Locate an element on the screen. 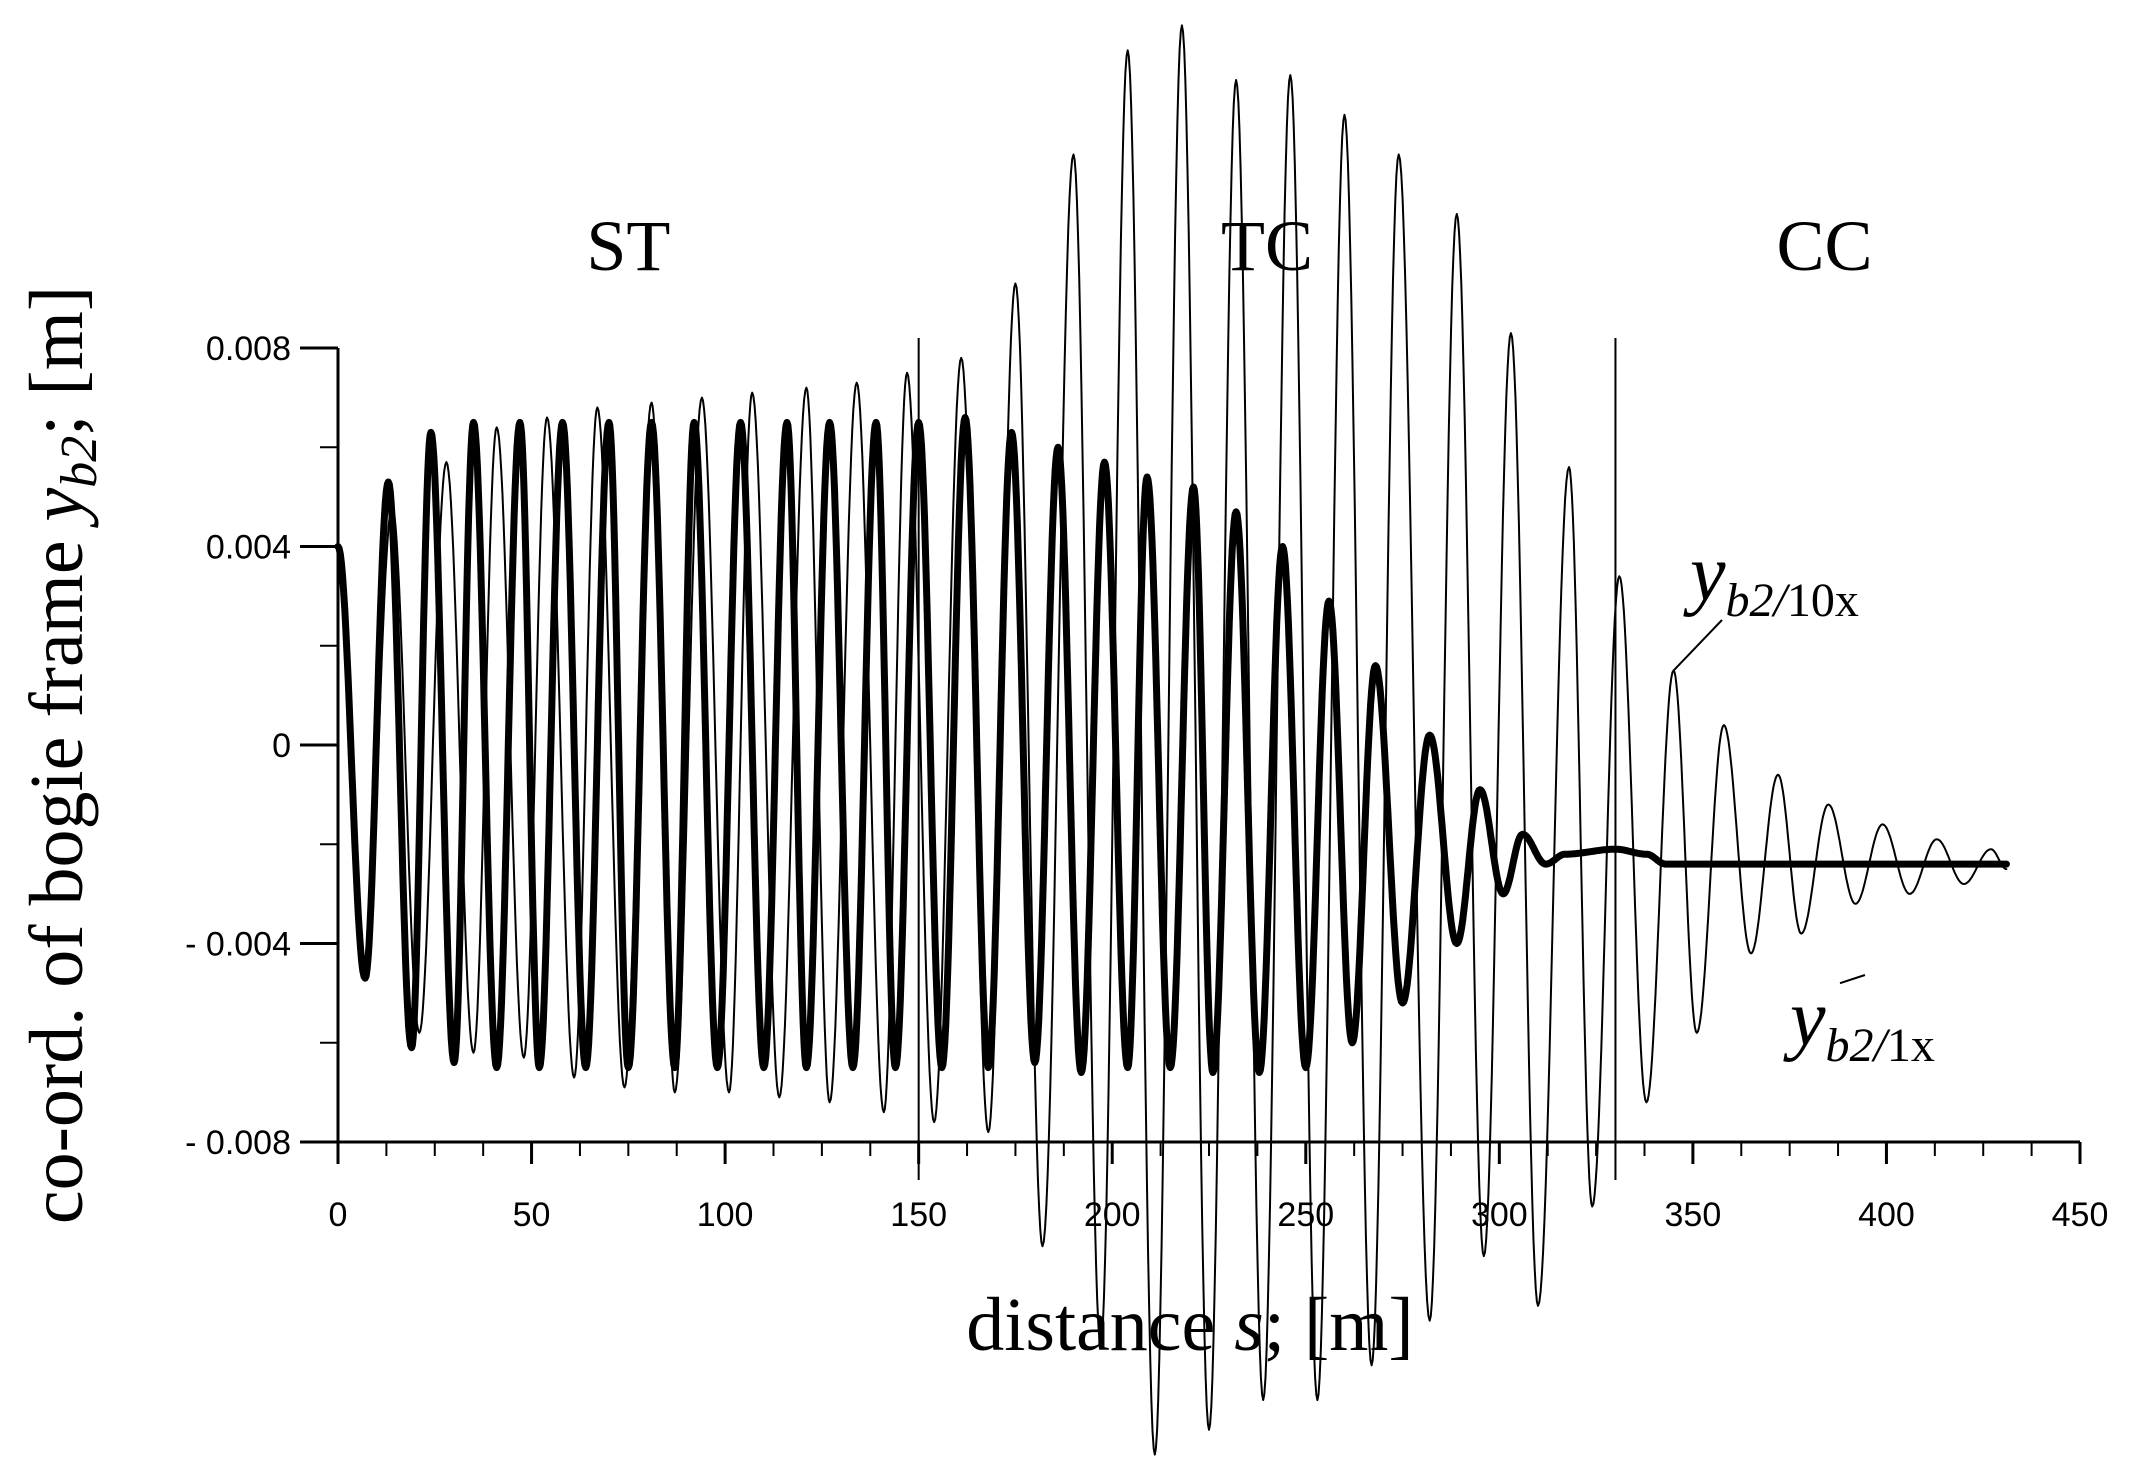 The height and width of the screenshot is (1473, 2136). x-tick-label: 200 is located at coordinates (1112, 1215).